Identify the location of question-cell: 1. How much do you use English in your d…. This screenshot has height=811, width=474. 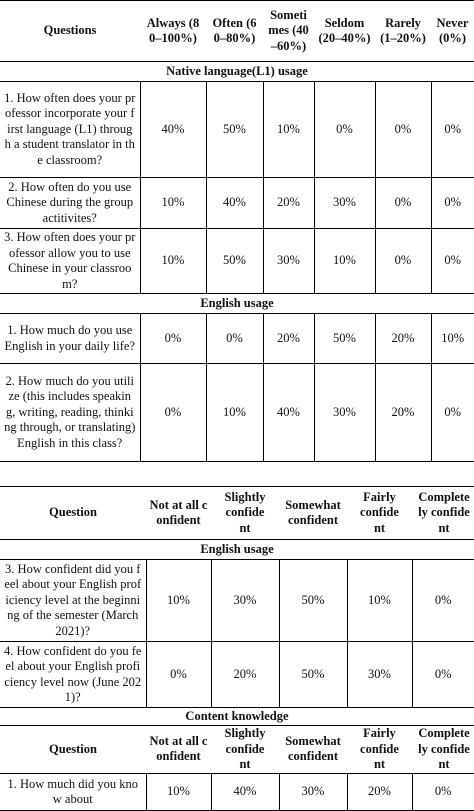
(70, 338).